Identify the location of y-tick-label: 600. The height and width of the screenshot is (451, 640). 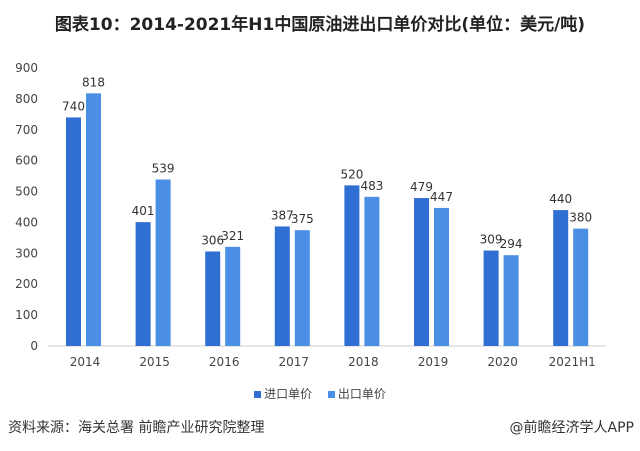
(26, 161).